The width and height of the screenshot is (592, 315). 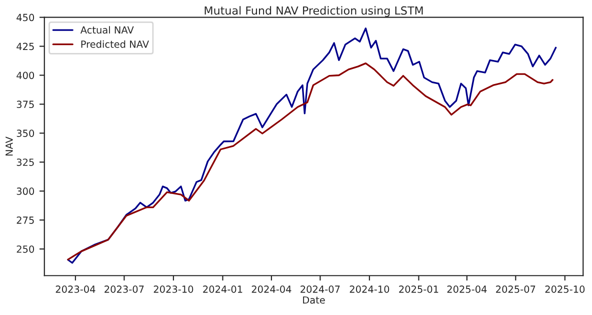 I want to click on y-tick-label: 450, so click(x=25, y=18).